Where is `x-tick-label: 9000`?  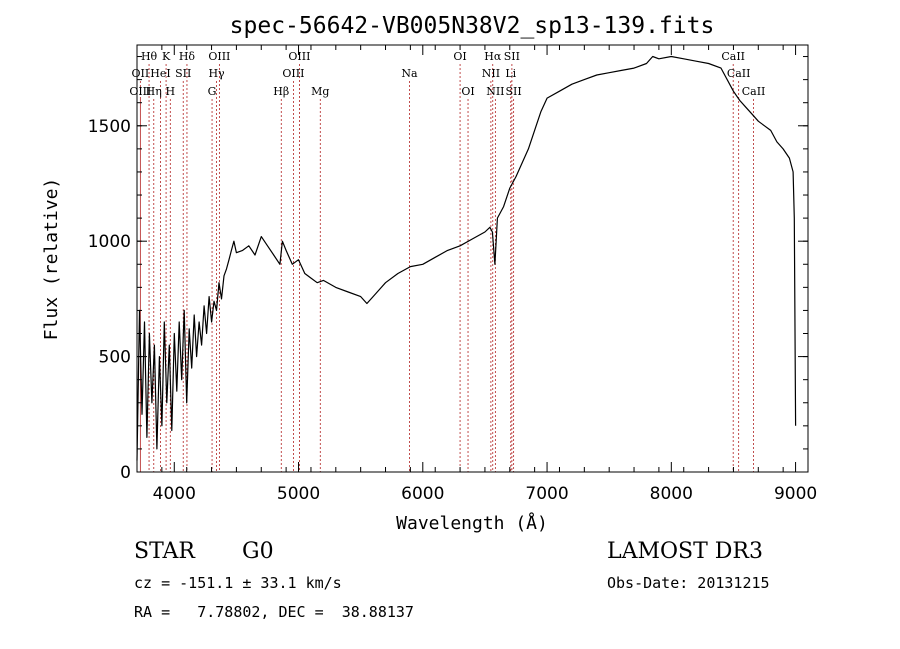
x-tick-label: 9000 is located at coordinates (795, 494).